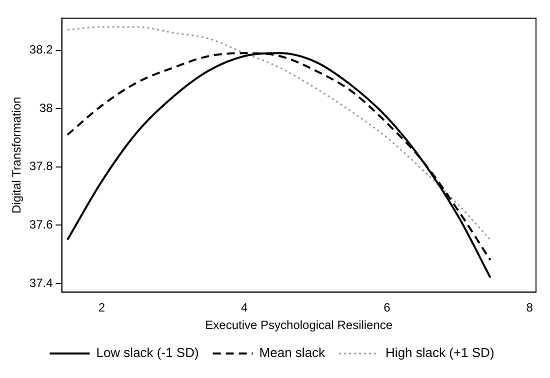 The width and height of the screenshot is (550, 378). Describe the element at coordinates (17, 155) in the screenshot. I see `y-axis-title: Digital Transformation` at that location.